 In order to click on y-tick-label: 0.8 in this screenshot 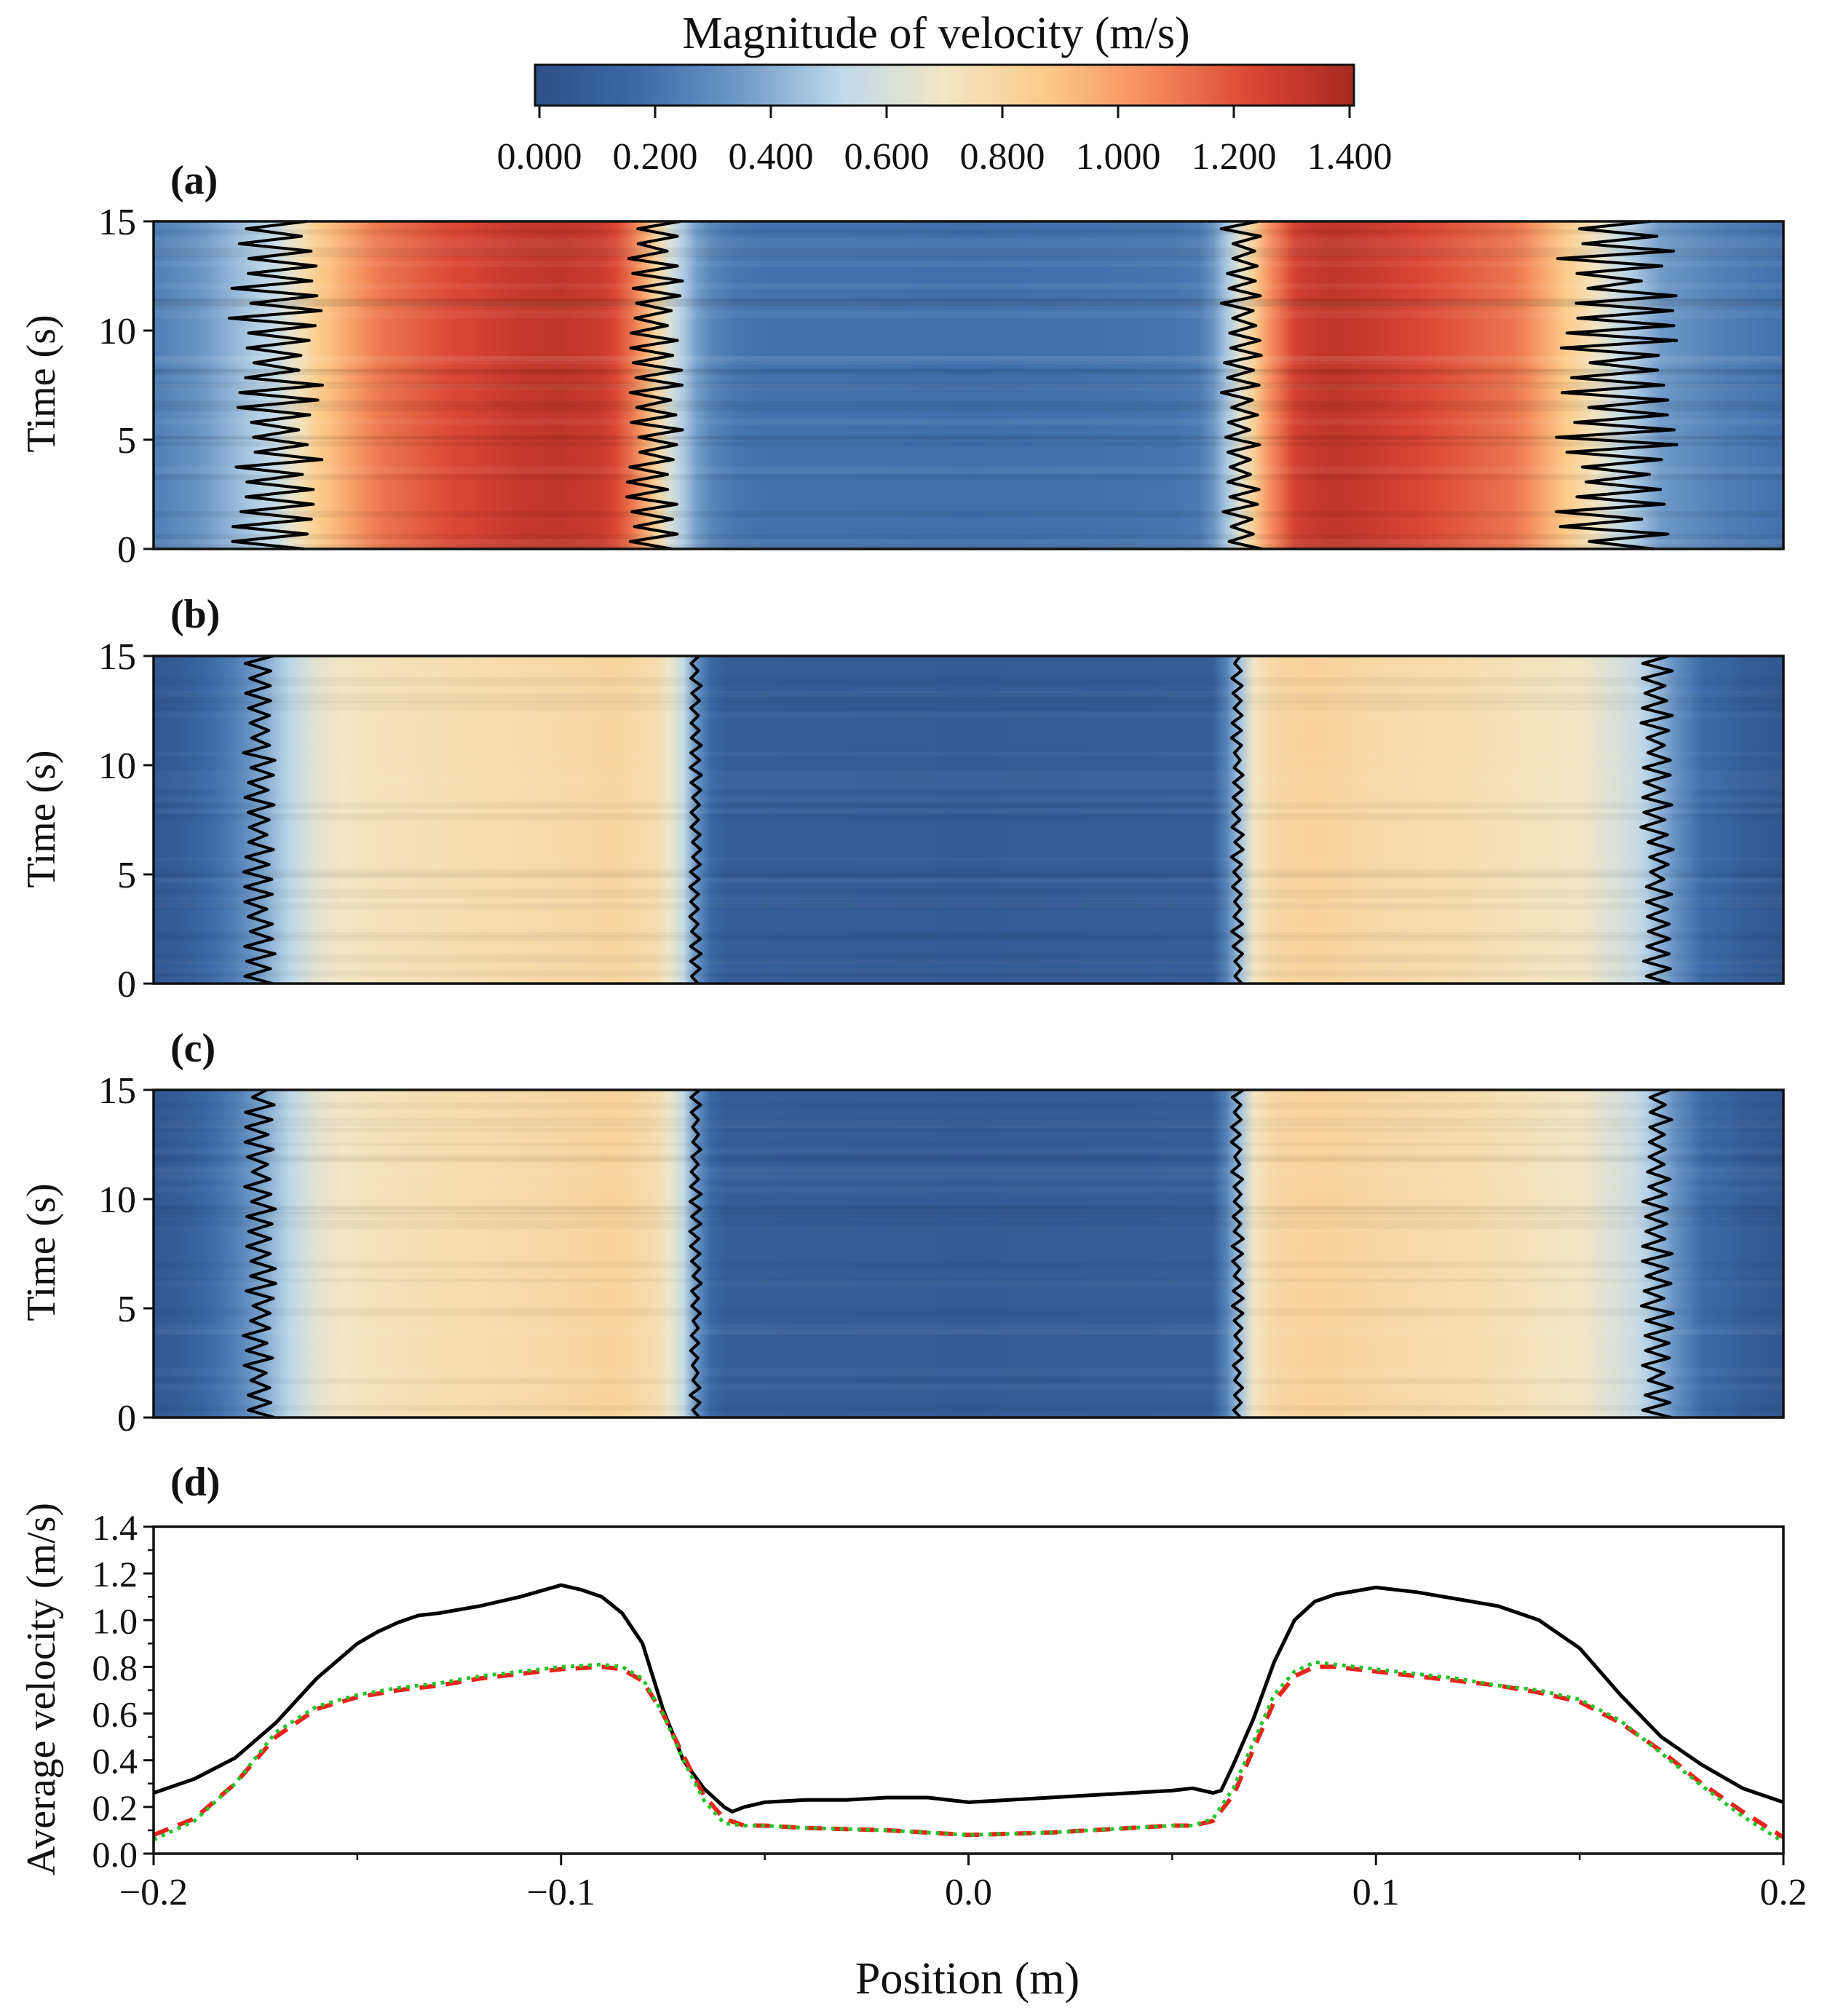, I will do `click(115, 1667)`.